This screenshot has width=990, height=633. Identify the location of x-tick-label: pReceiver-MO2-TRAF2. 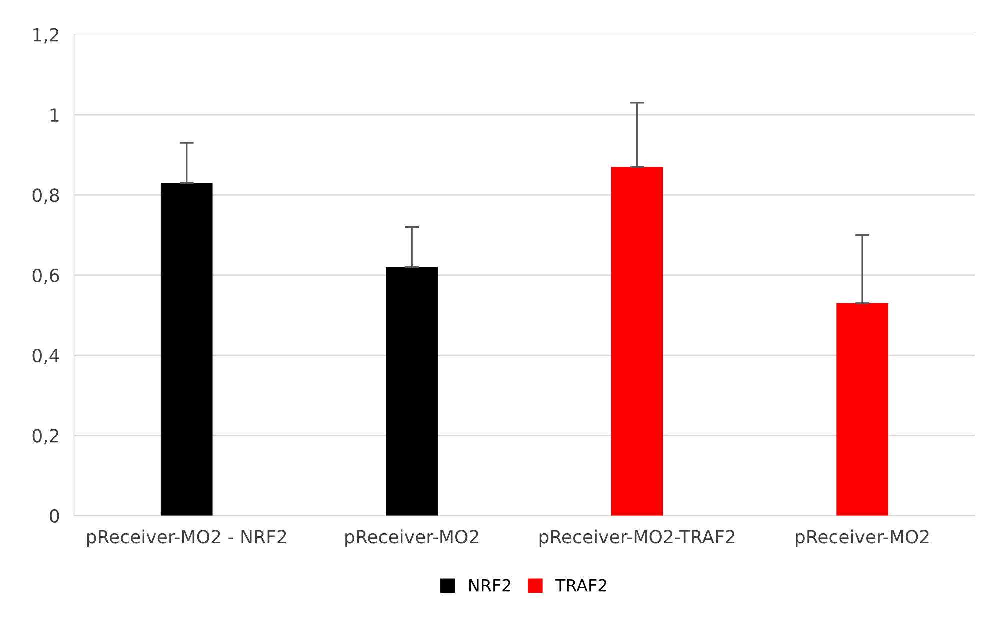
(637, 539).